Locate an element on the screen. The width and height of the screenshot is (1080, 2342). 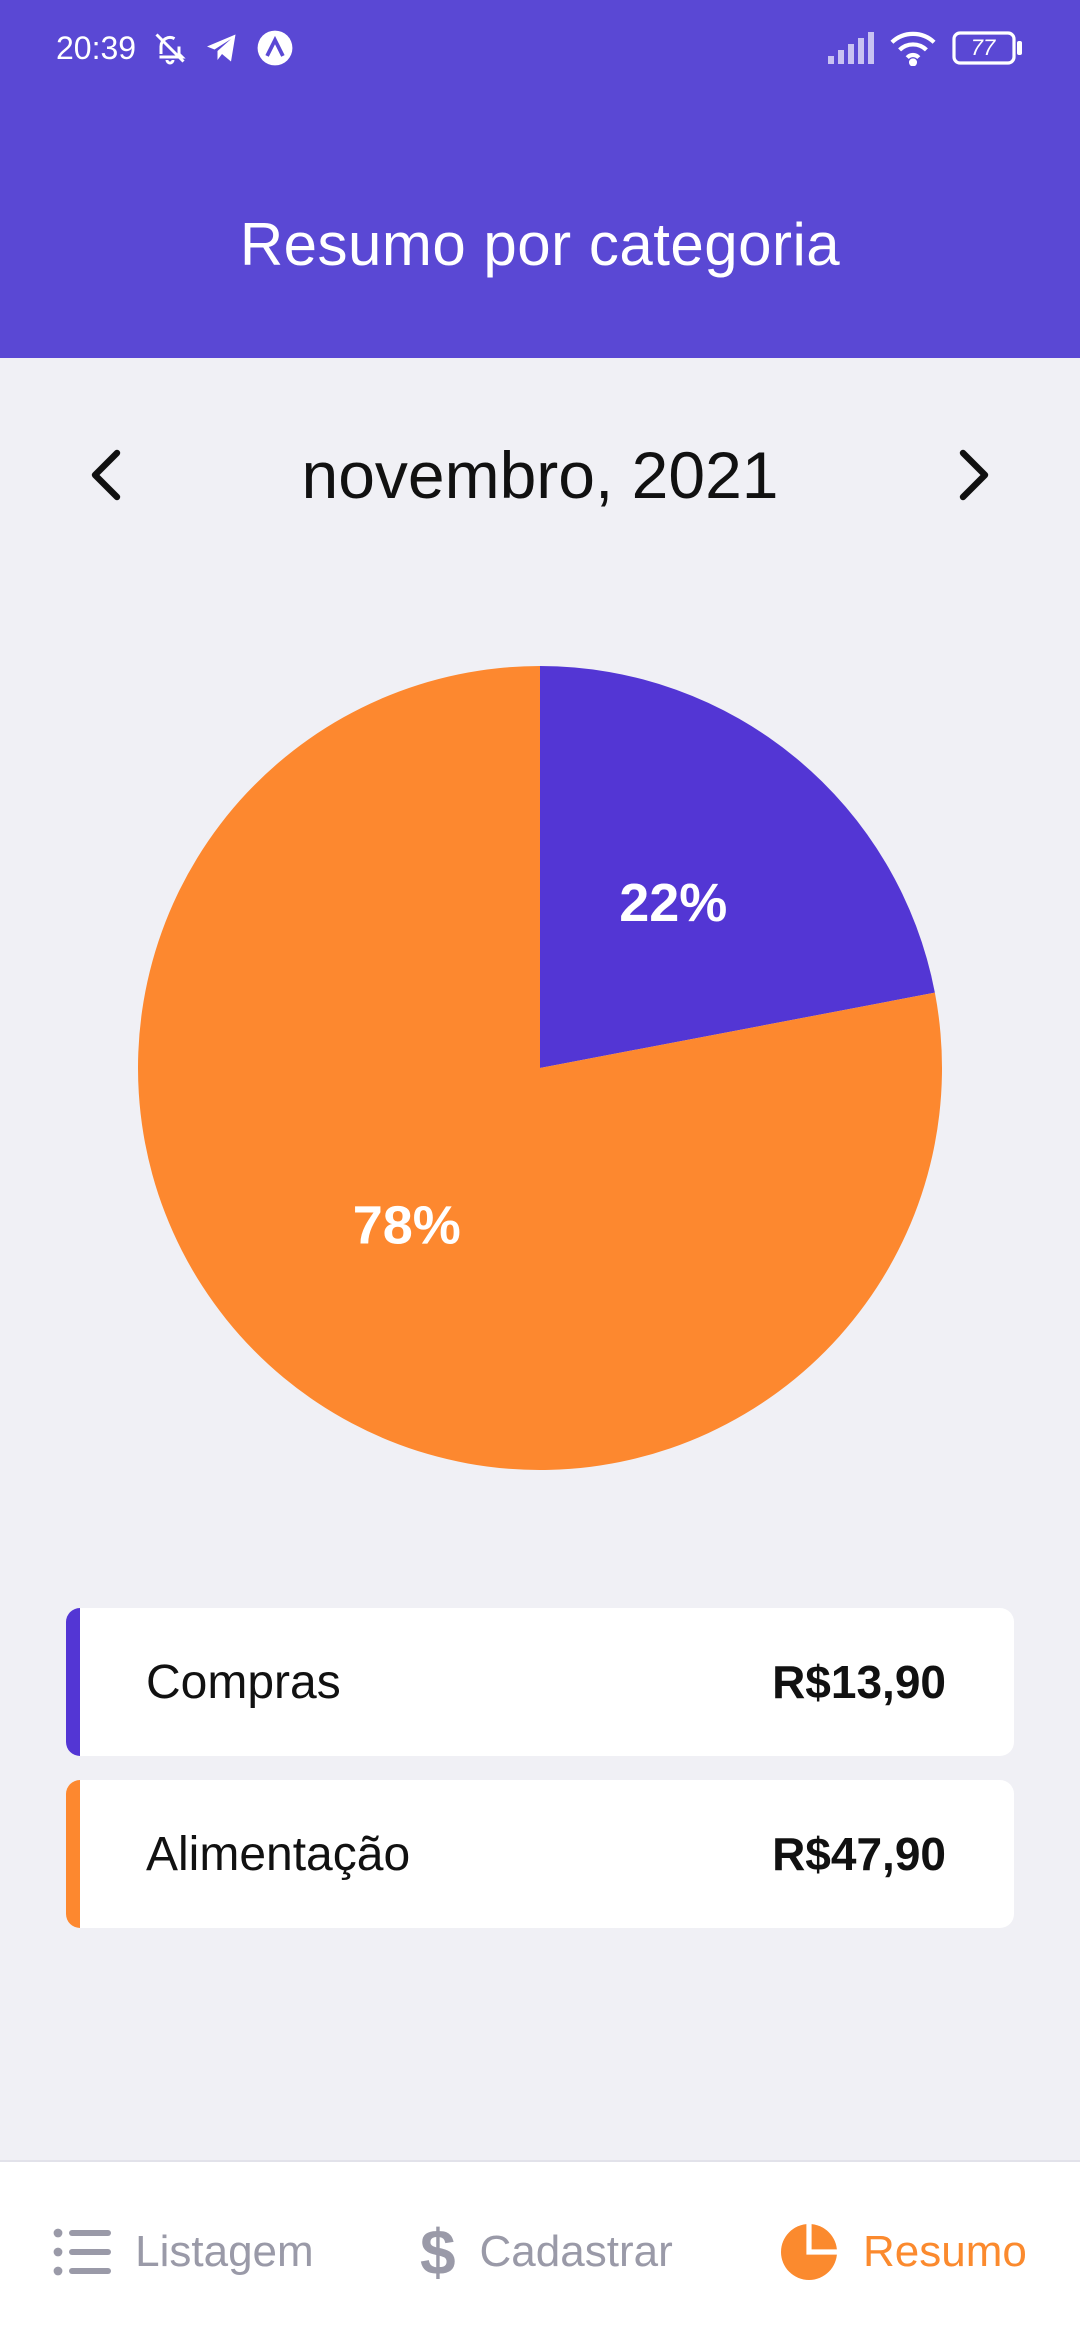
pie-slice-label-1: 78% is located at coordinates (407, 1225).